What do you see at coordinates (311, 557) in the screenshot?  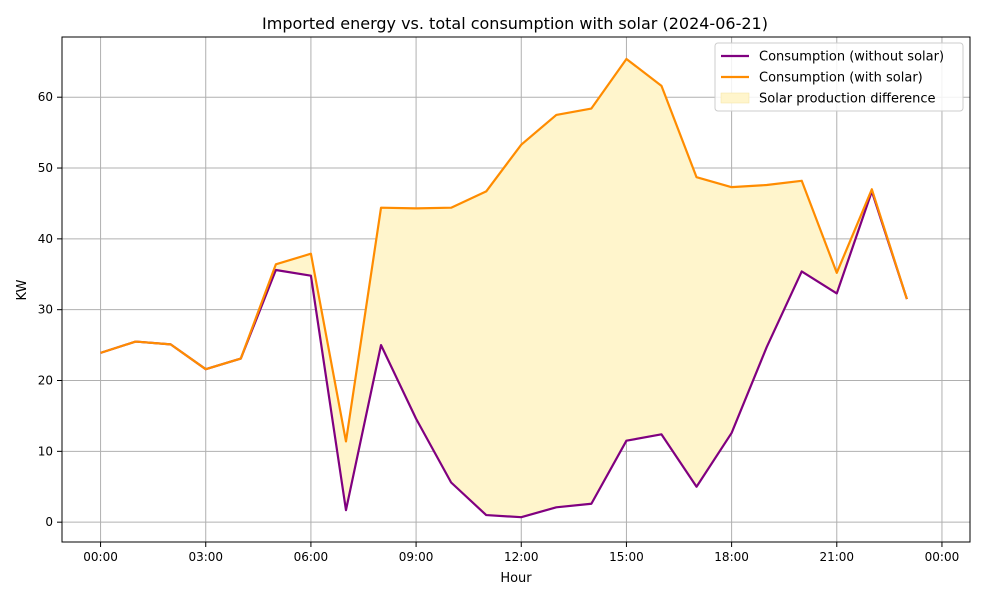 I see `x-tick-label: 06:00` at bounding box center [311, 557].